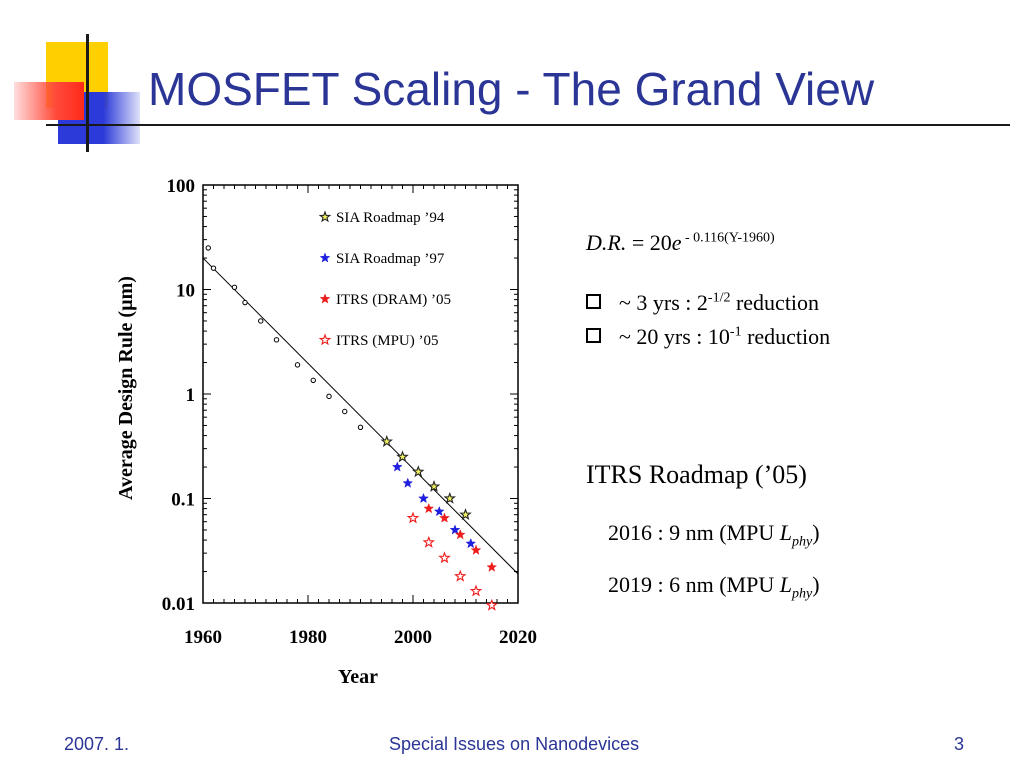  What do you see at coordinates (528, 125) in the screenshot?
I see `title-underline` at bounding box center [528, 125].